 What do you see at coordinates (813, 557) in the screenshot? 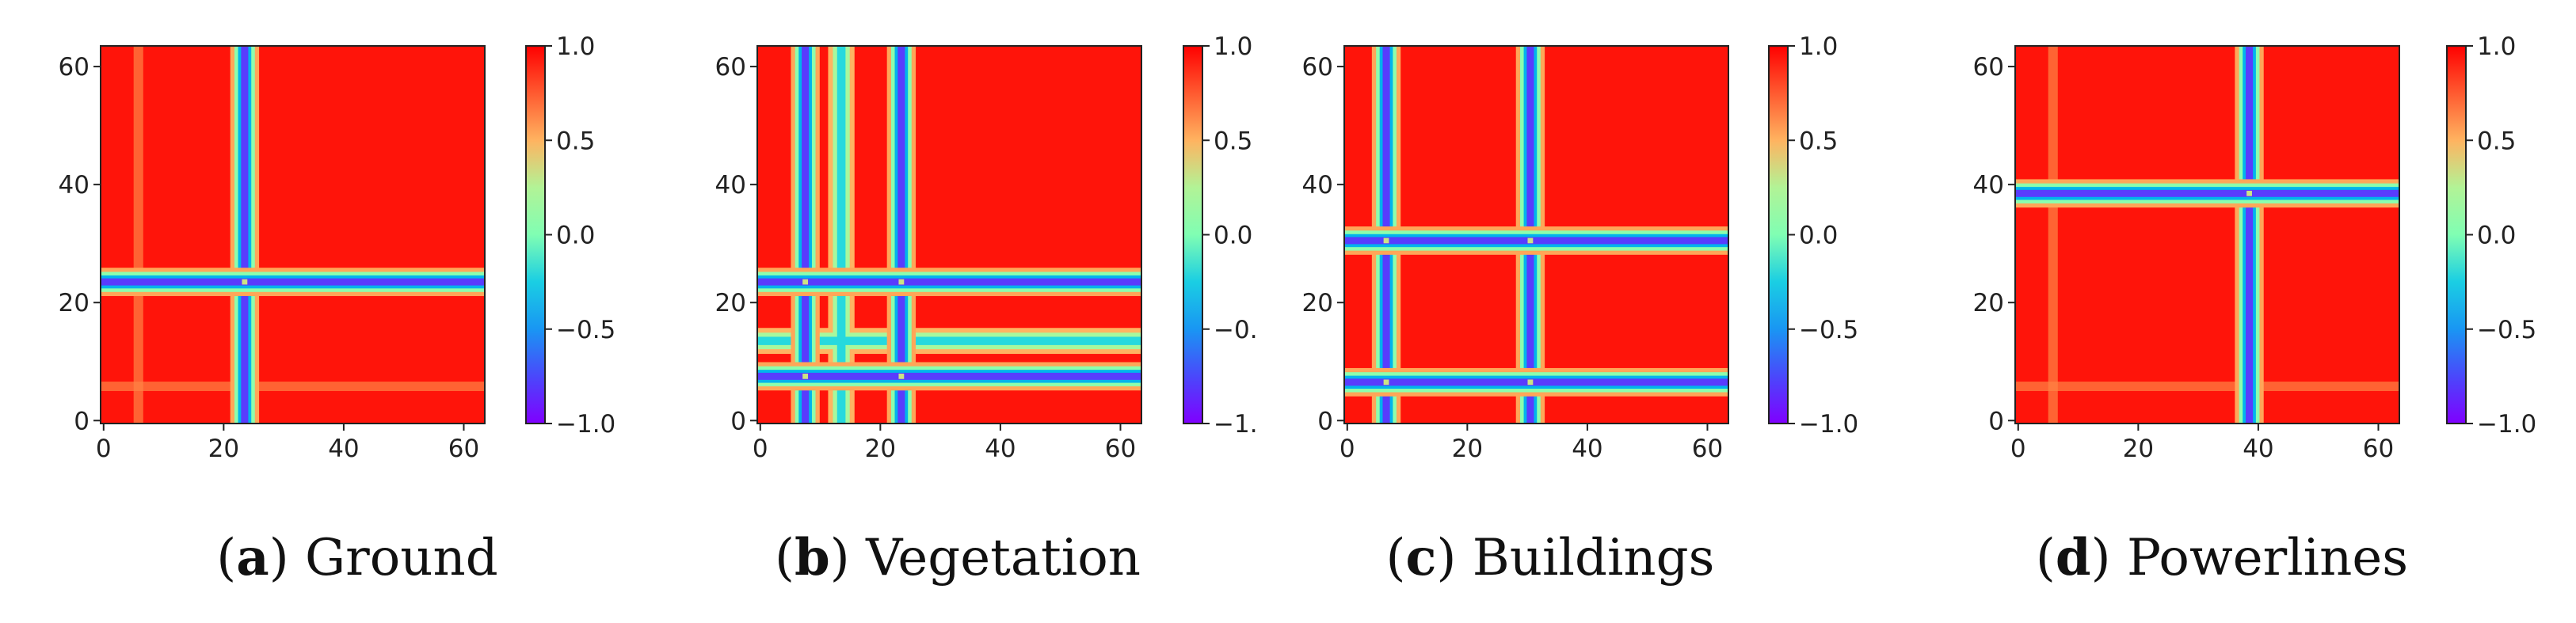
I see `caption-letter: b` at bounding box center [813, 557].